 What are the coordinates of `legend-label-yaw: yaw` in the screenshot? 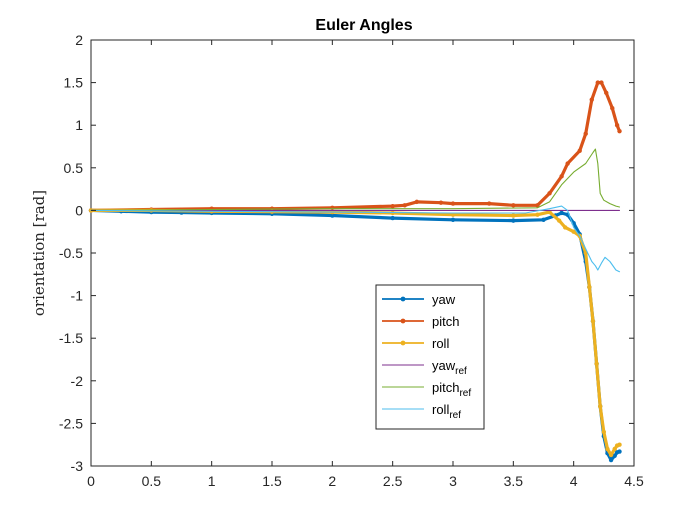 It's located at (444, 299).